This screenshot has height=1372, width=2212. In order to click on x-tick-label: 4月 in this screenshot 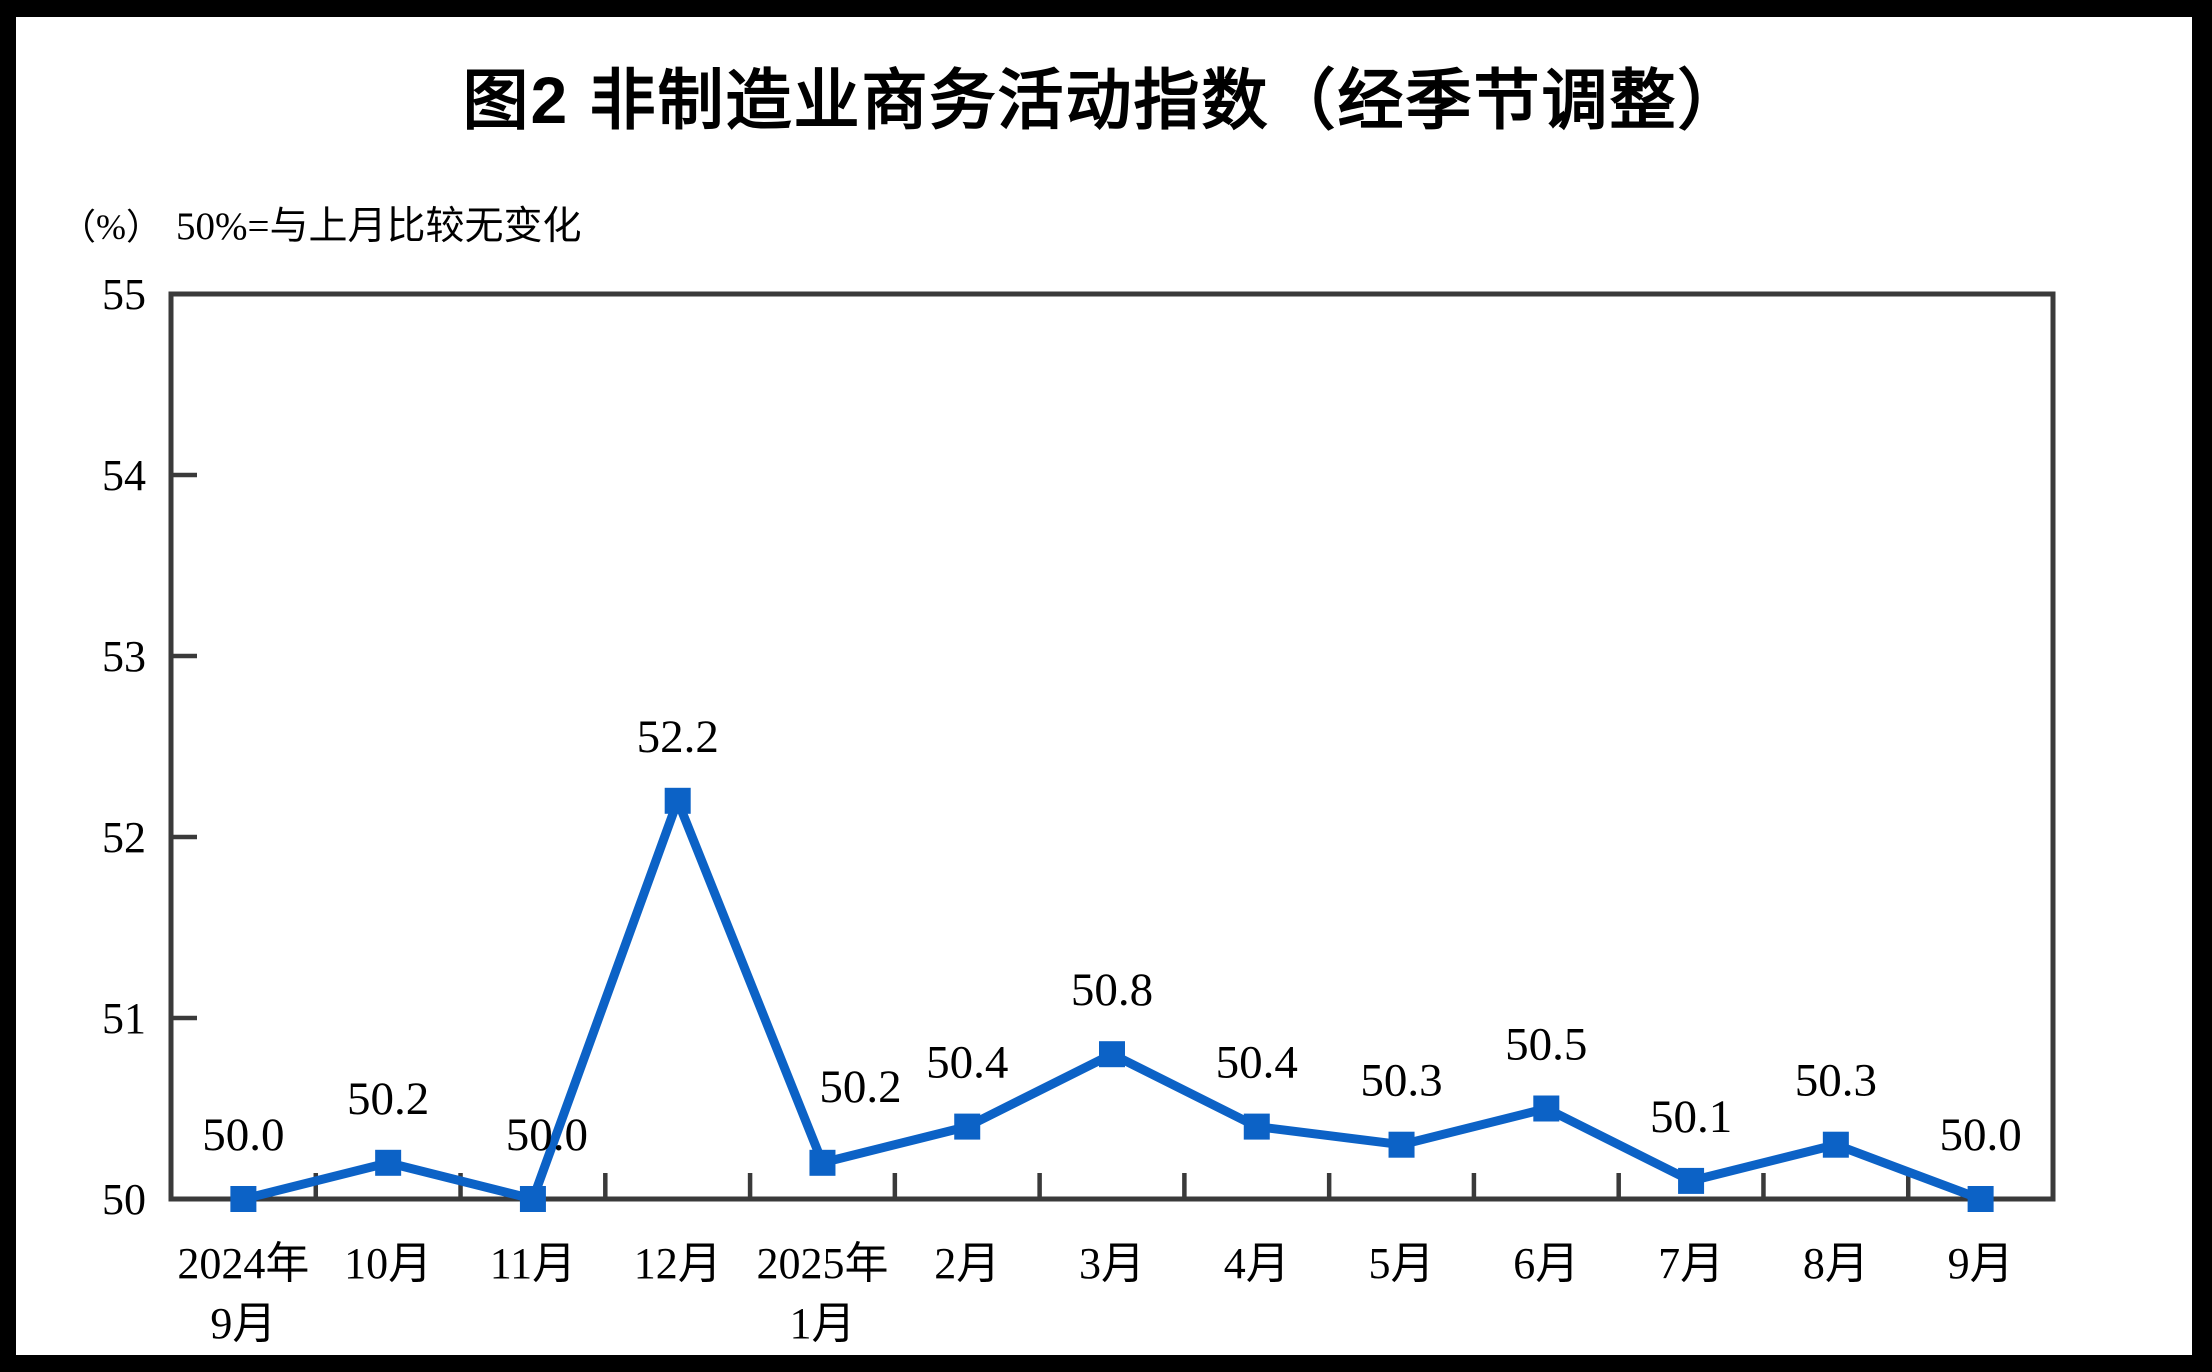, I will do `click(1257, 1263)`.